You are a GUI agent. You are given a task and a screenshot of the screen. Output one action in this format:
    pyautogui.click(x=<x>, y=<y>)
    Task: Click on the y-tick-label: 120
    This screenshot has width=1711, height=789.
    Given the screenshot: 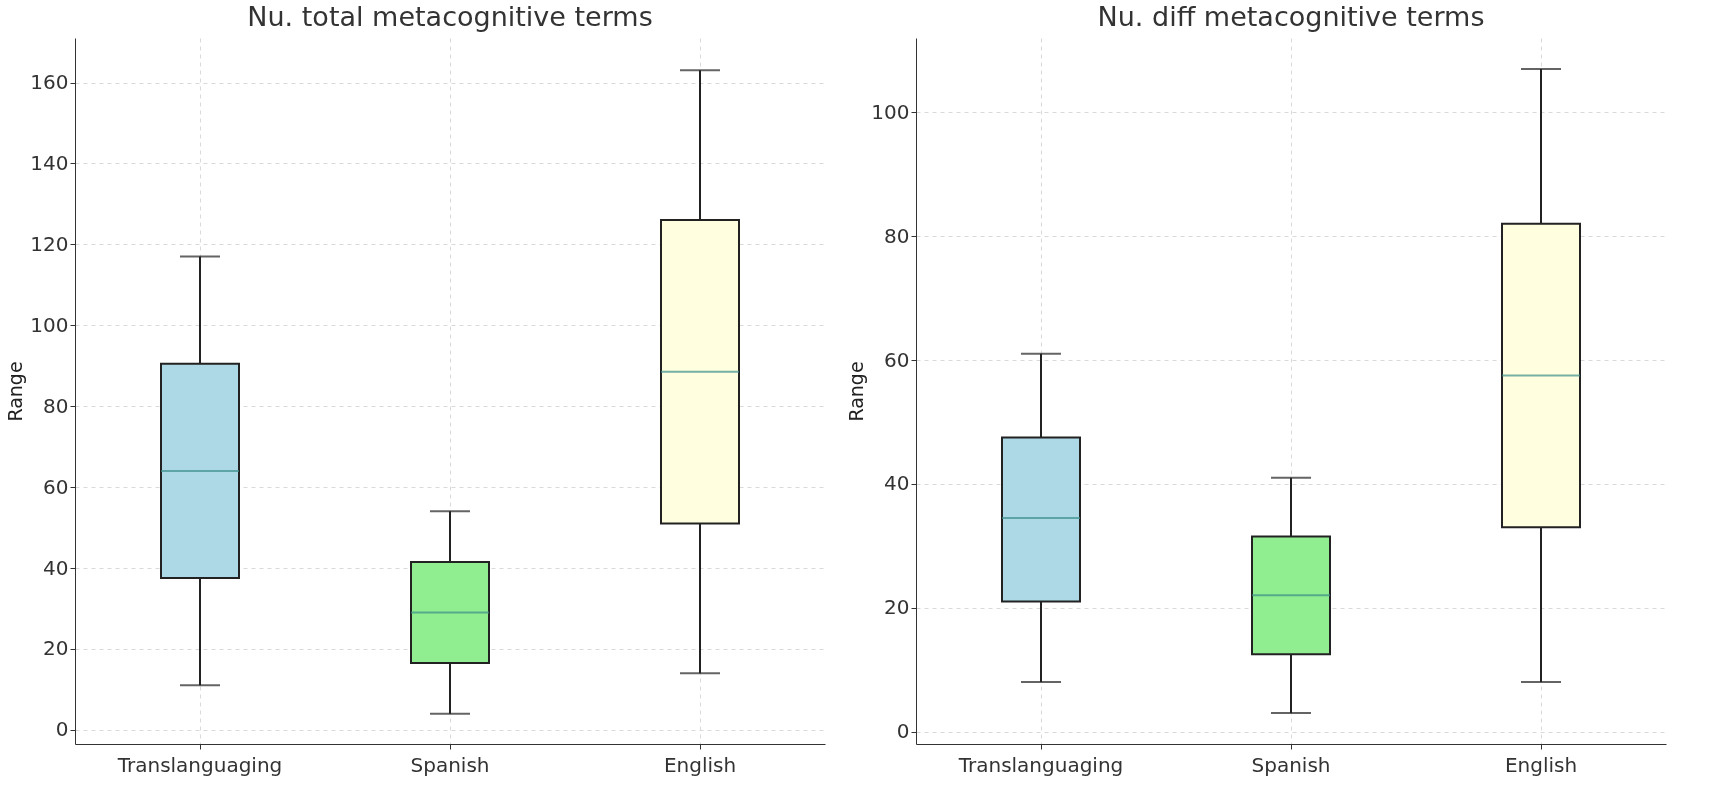 What is the action you would take?
    pyautogui.click(x=49, y=243)
    